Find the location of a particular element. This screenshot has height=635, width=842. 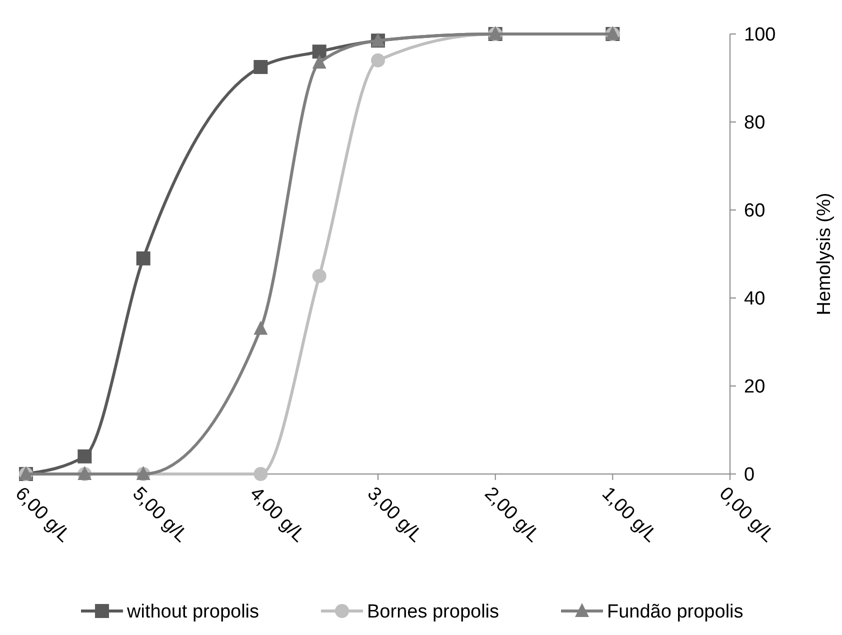

legend-label: Fundão propolis is located at coordinates (675, 612).